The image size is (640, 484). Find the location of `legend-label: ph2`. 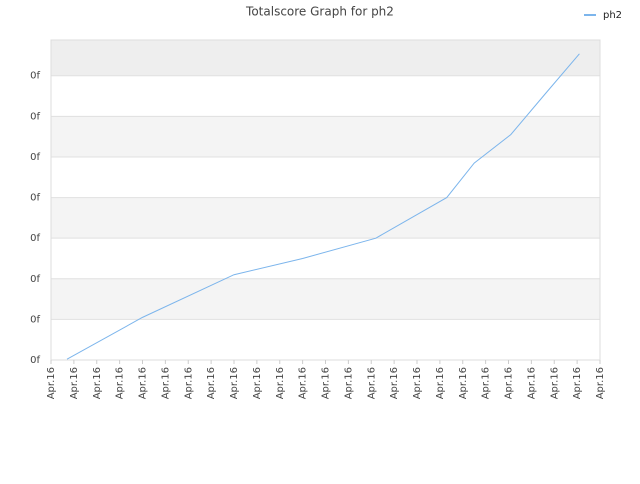

legend-label: ph2 is located at coordinates (612, 15).